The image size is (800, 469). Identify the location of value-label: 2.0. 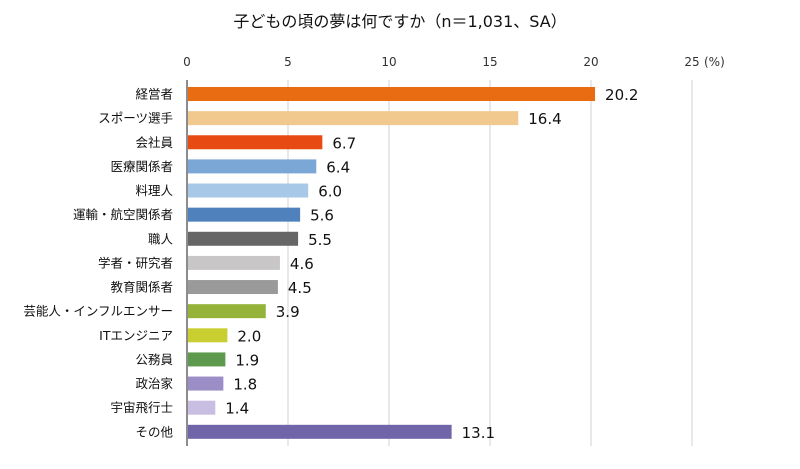
(249, 336).